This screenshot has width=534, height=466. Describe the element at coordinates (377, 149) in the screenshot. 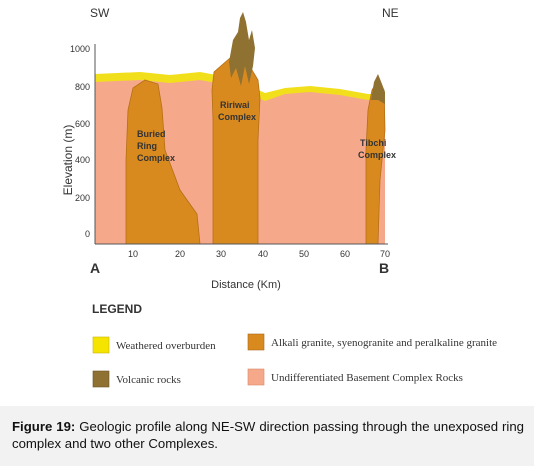

I see `tibchi-complex-label: Tibchi Complex` at that location.